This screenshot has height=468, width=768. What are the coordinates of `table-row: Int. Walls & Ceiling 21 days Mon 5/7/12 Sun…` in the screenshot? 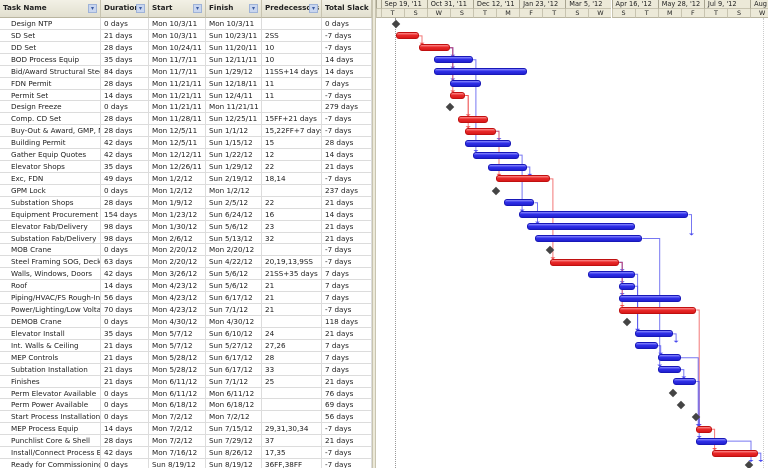 It's located at (186, 345).